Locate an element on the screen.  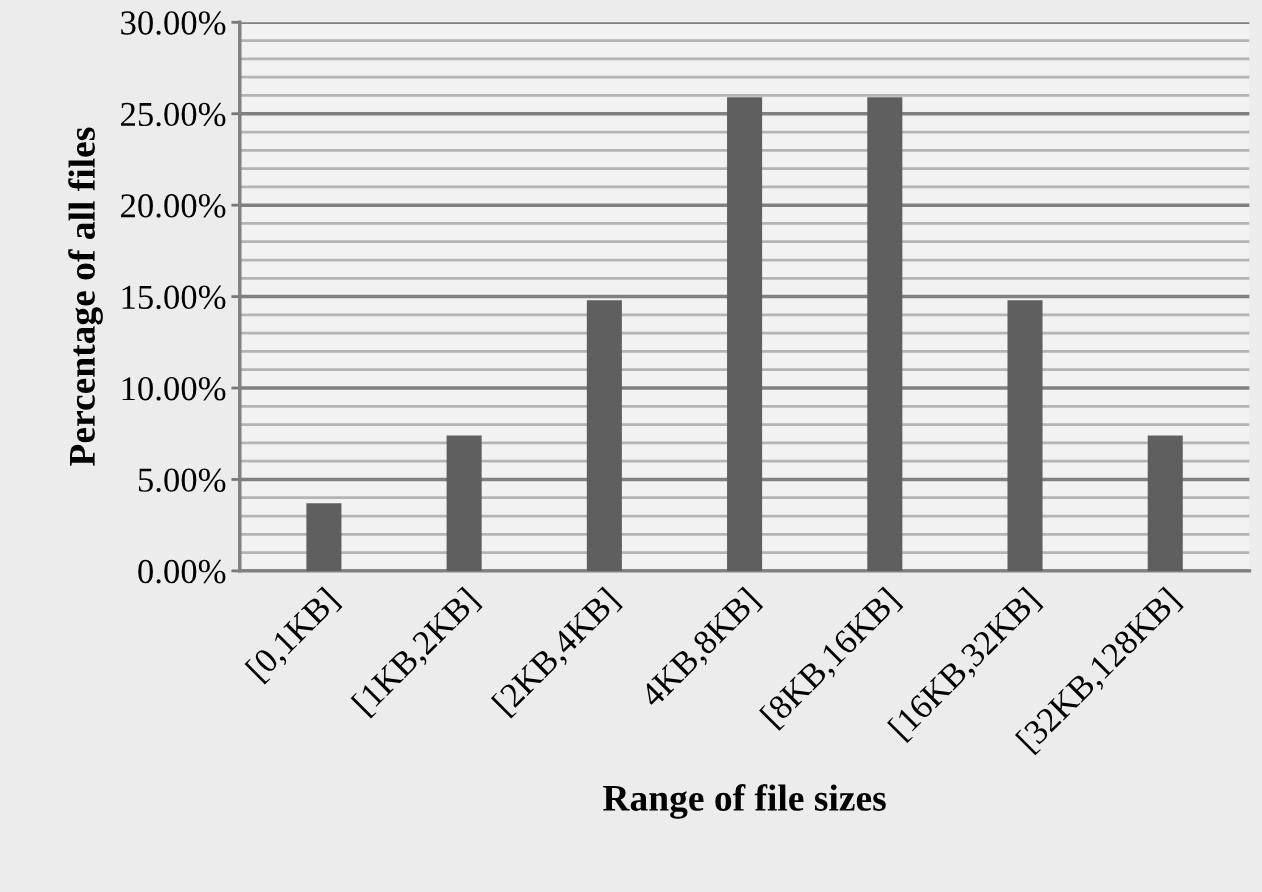
y-tick-label: 20.00% is located at coordinates (173, 206).